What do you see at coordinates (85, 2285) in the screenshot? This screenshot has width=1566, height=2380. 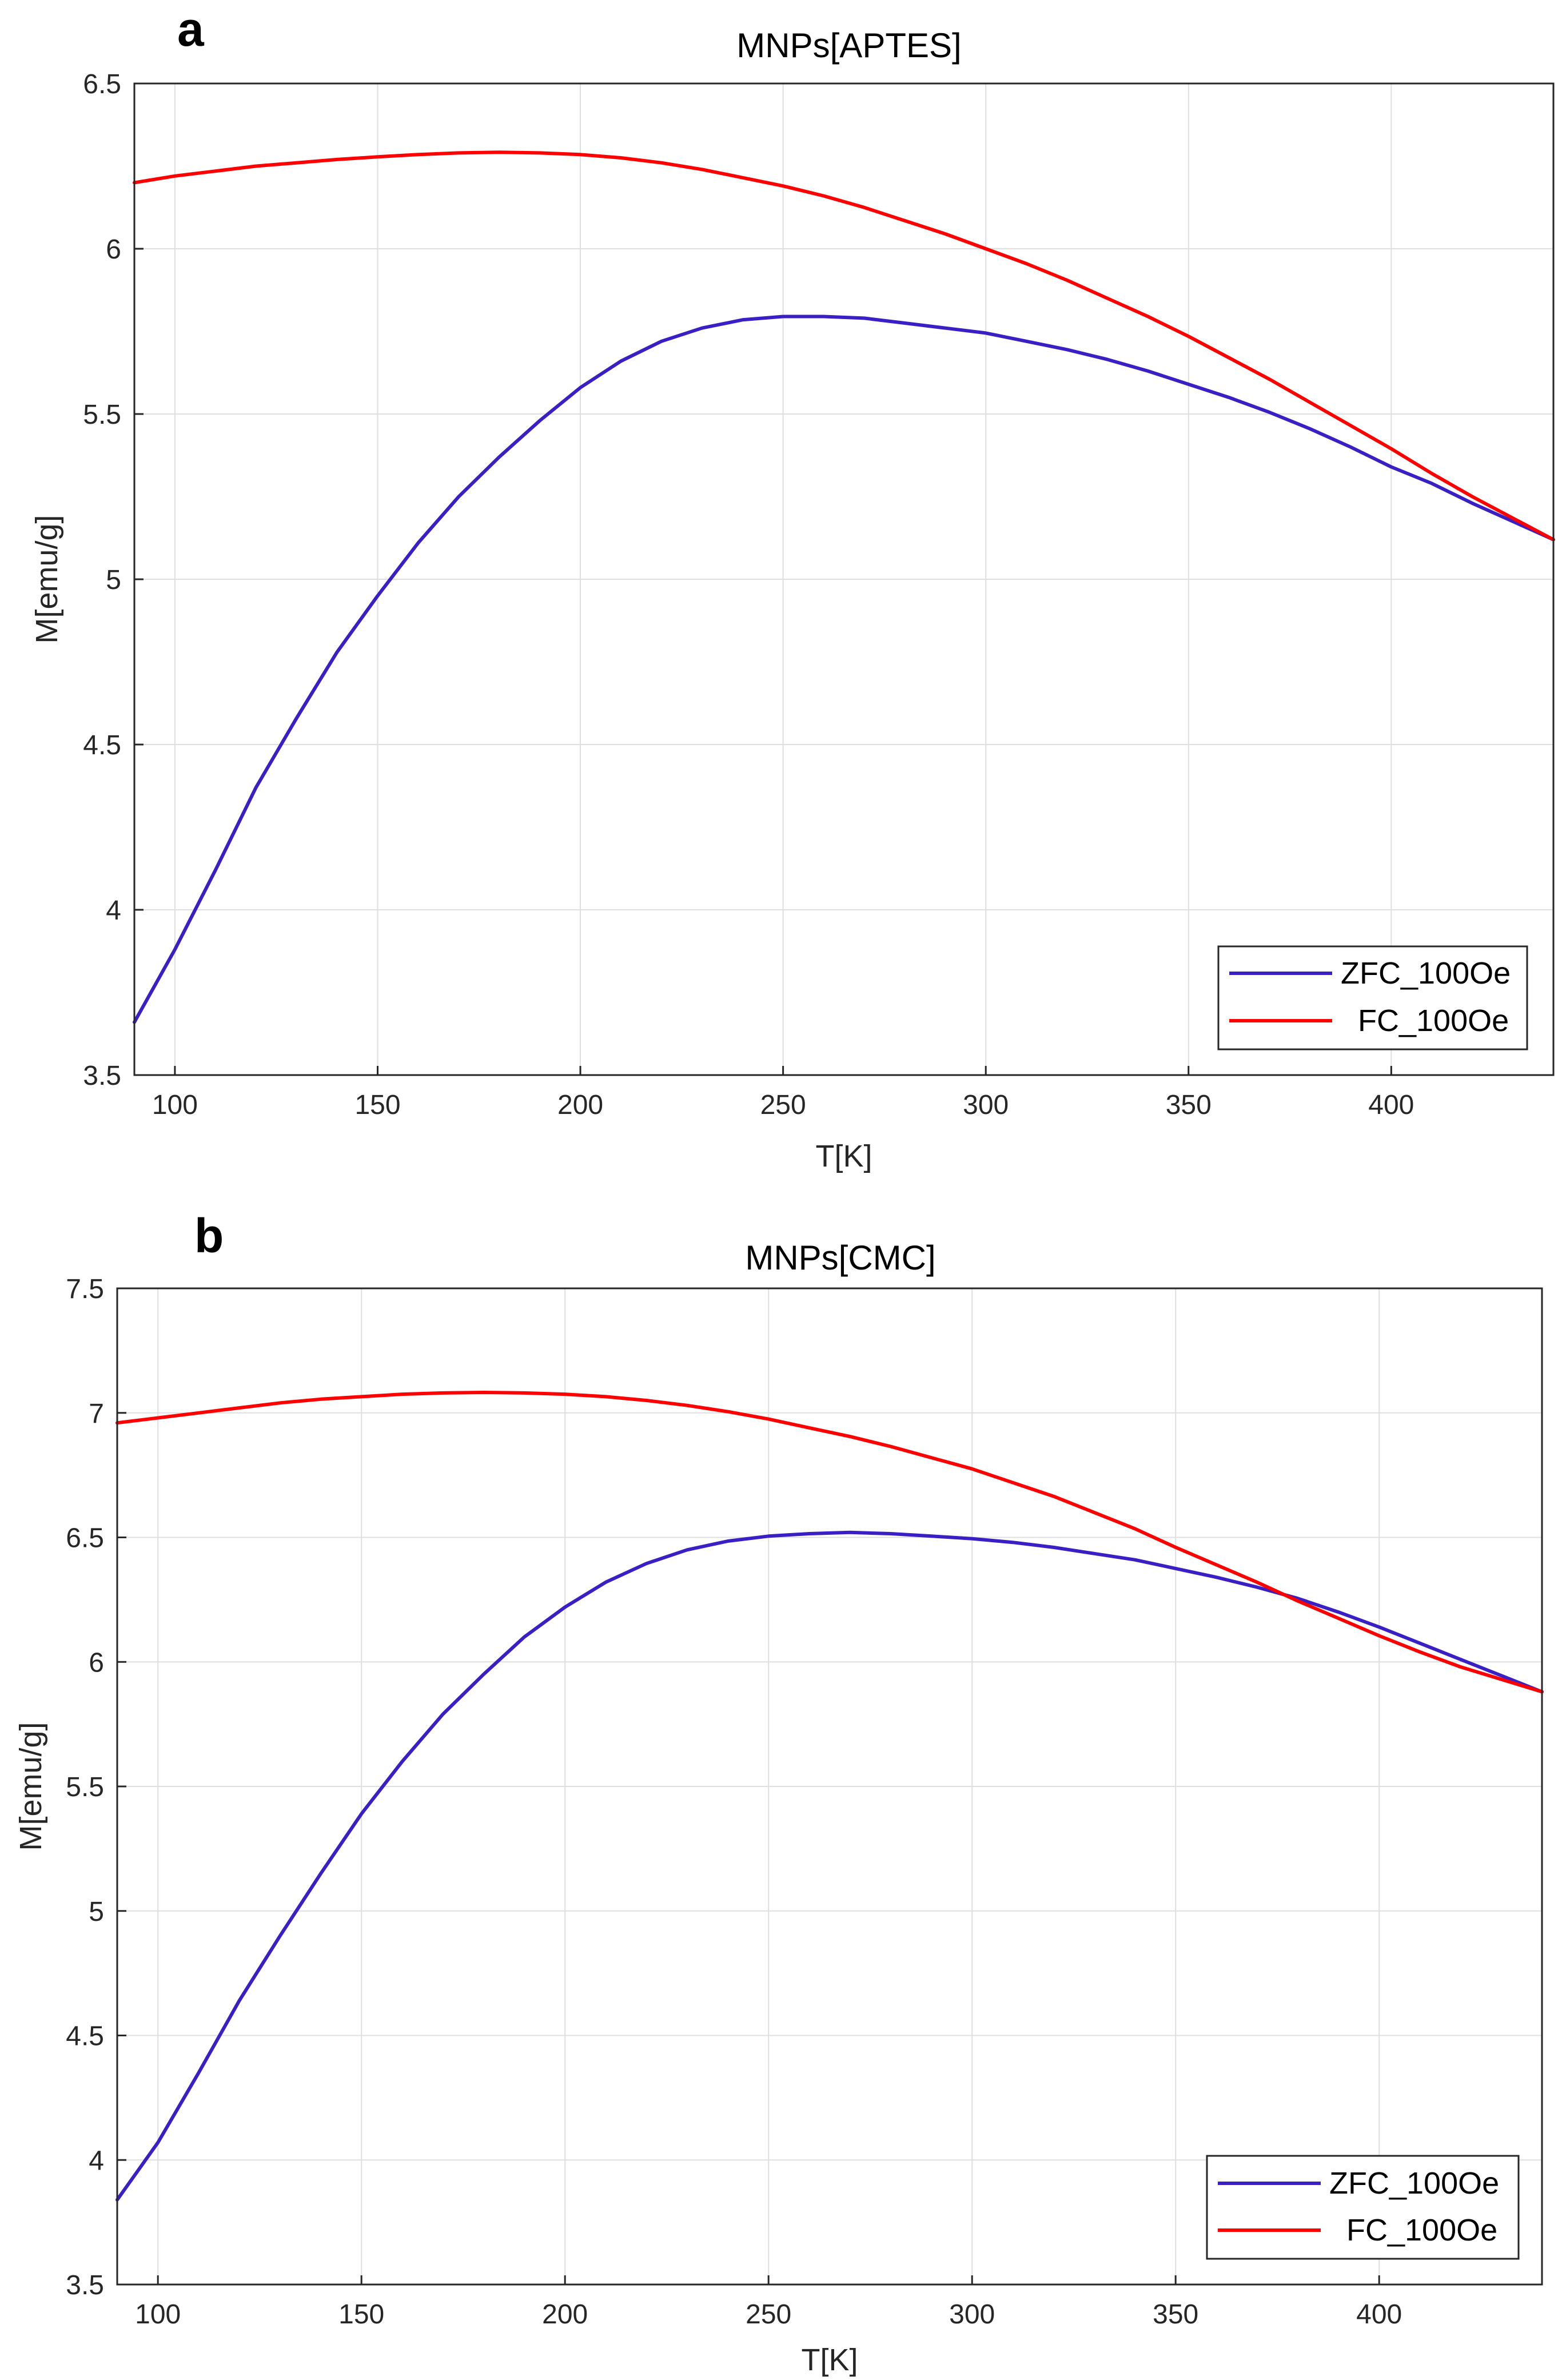 I see `panel-b-y-tick-label-0: 3.5` at bounding box center [85, 2285].